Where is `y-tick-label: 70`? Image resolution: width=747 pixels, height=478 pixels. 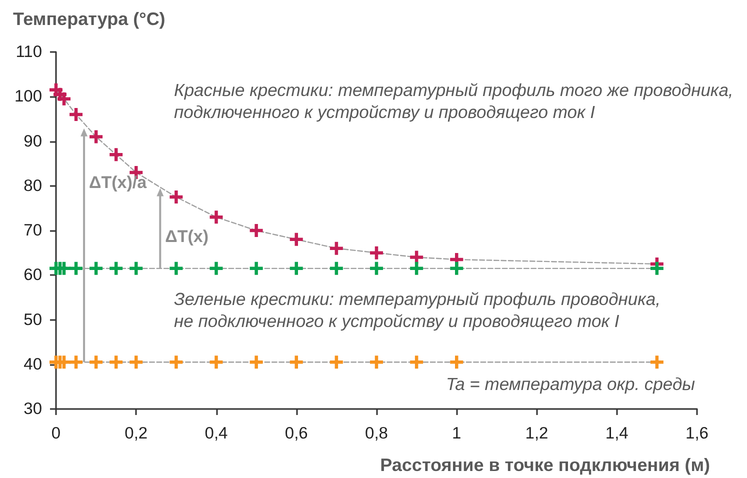
y-tick-label: 70 is located at coordinates (33, 231).